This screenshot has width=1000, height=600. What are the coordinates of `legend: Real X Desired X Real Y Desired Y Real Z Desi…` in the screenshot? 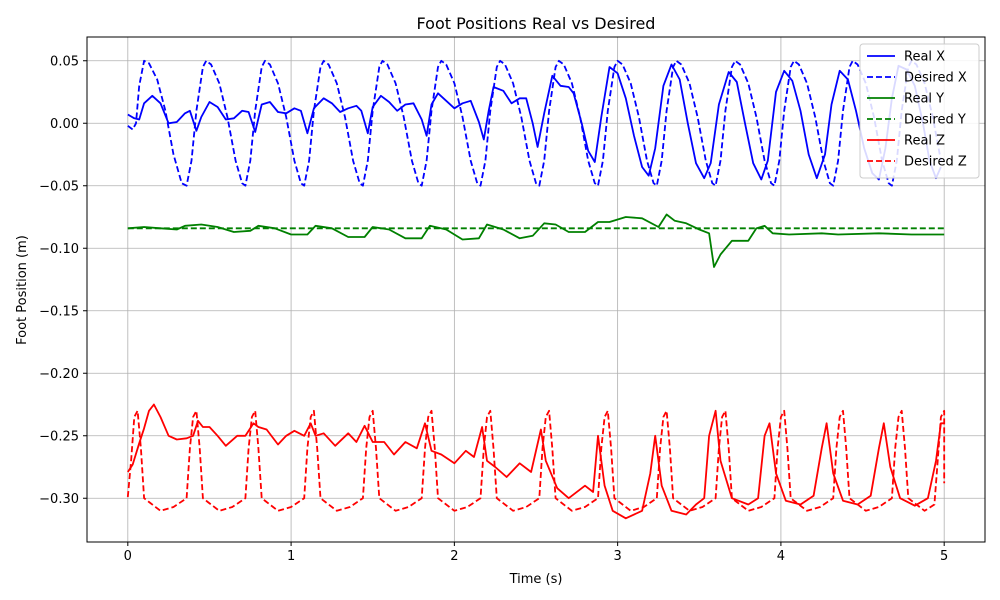 It's located at (919, 111).